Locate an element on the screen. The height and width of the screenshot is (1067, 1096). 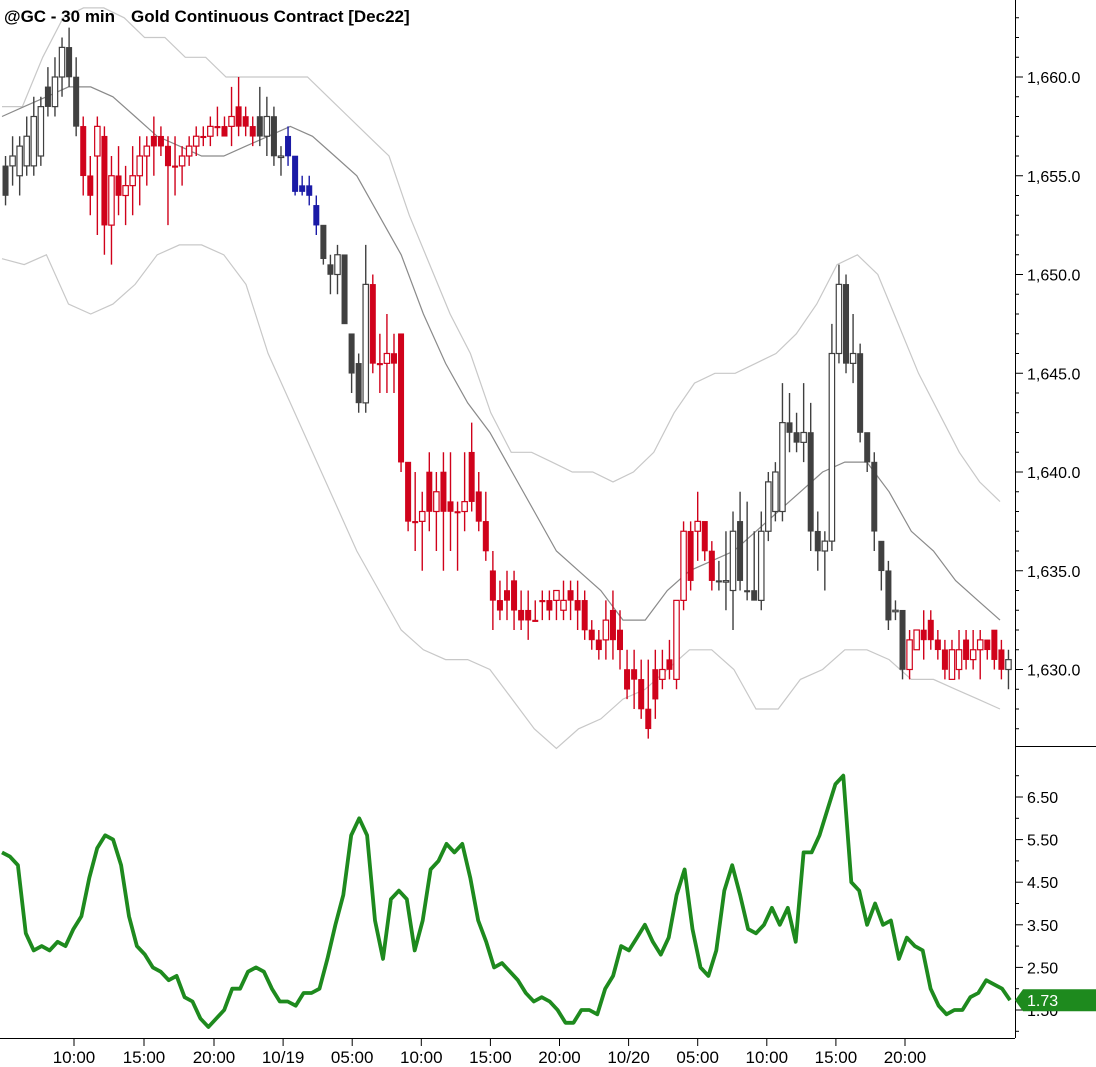
time-tick-label: 10/20 is located at coordinates (628, 1057).